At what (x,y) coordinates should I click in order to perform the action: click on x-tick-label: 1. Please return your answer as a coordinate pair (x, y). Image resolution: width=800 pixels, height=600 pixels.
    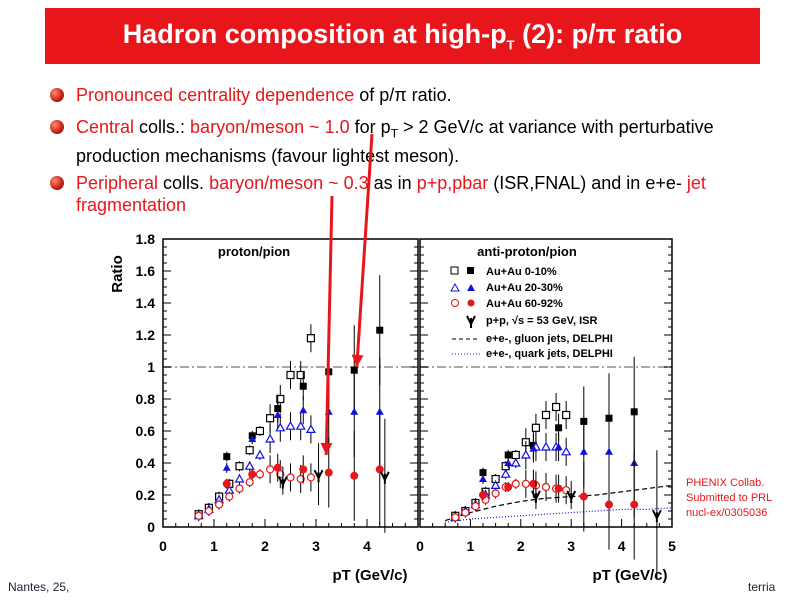
    Looking at the image, I should click on (214, 546).